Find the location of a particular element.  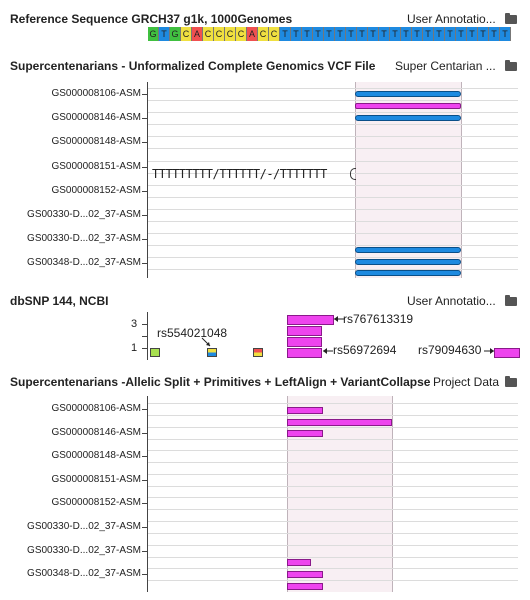

row-label: GS000008146-ASM is located at coordinates (96, 432).